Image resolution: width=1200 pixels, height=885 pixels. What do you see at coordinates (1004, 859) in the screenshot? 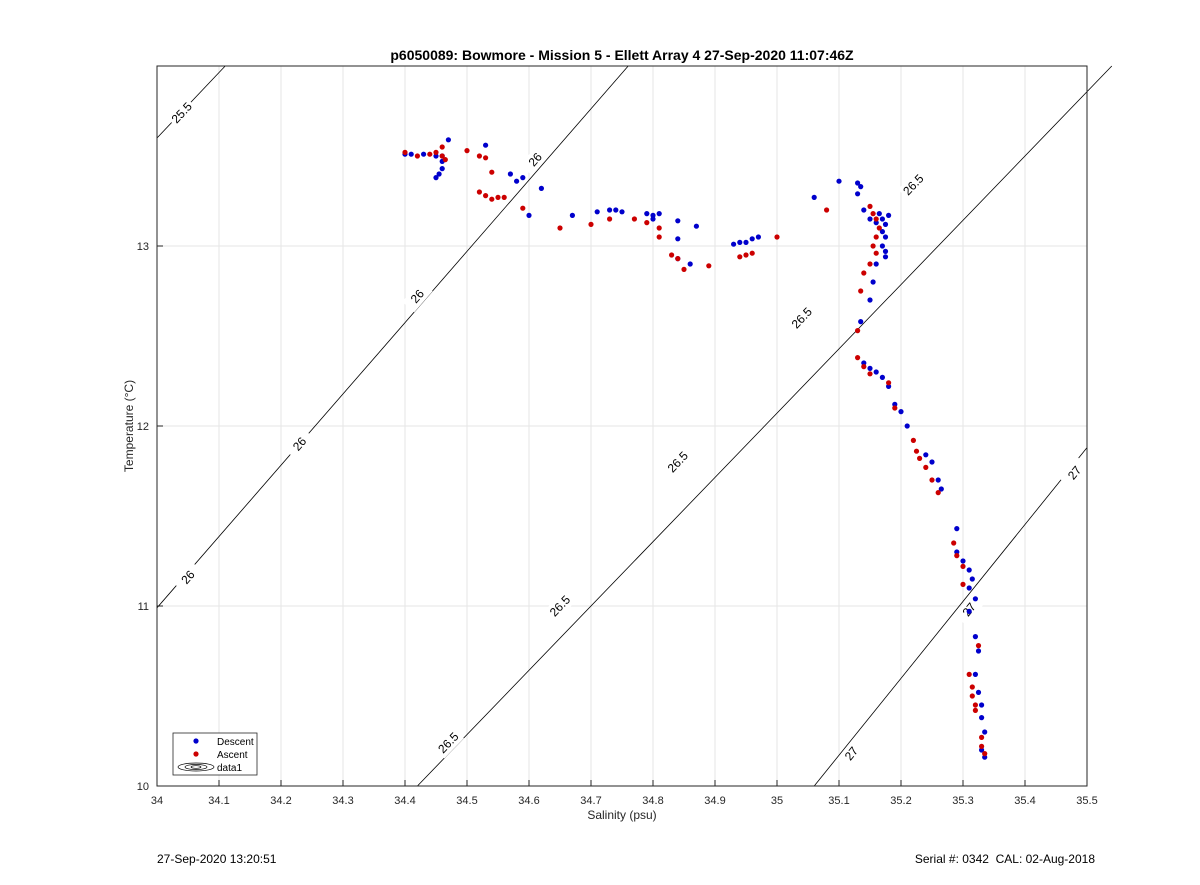
I see `footer-serial-cal: Serial #: 0342 CAL: 02-Aug-2018` at bounding box center [1004, 859].